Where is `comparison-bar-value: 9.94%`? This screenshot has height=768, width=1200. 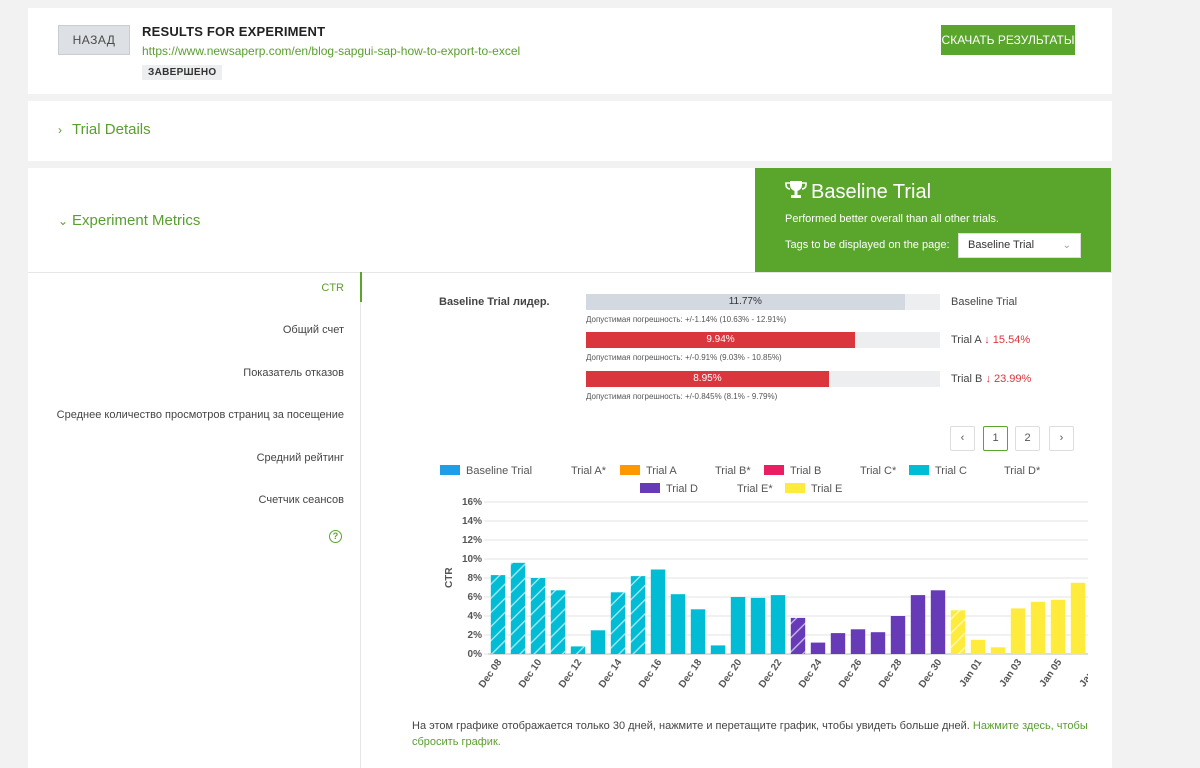
comparison-bar-value: 9.94% is located at coordinates (720, 339).